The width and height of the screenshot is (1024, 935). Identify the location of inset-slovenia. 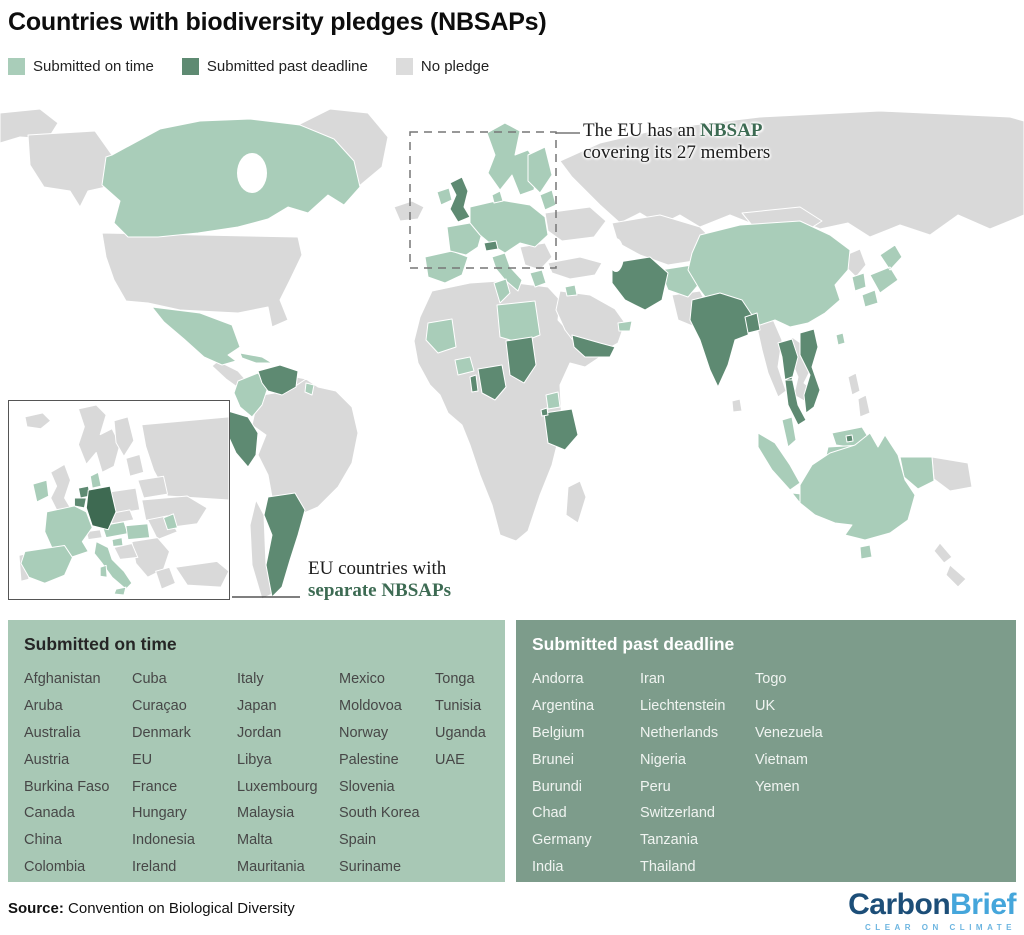
(117, 542).